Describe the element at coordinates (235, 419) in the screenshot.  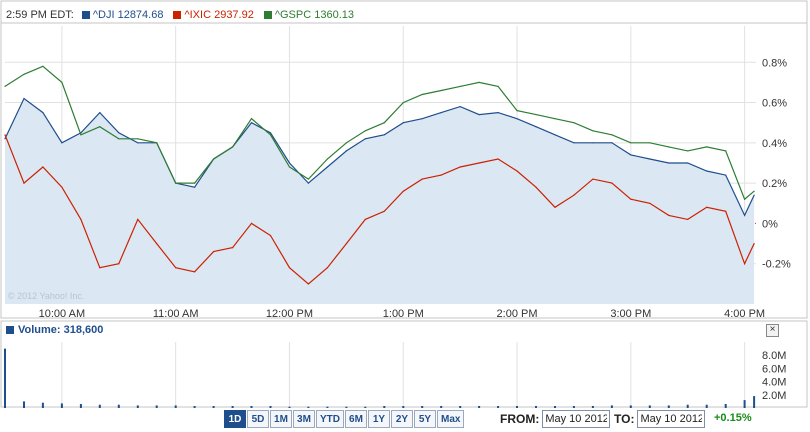
I see `range-1d-button: 1D` at that location.